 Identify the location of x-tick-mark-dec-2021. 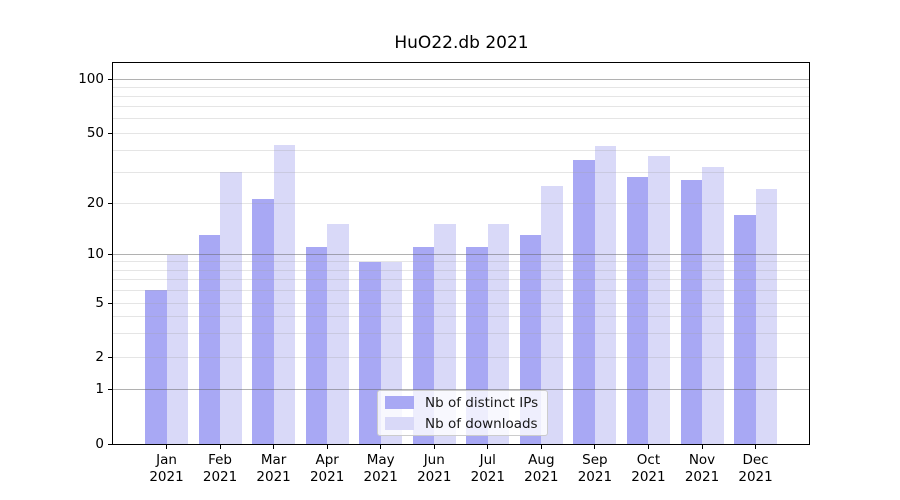
(756, 447).